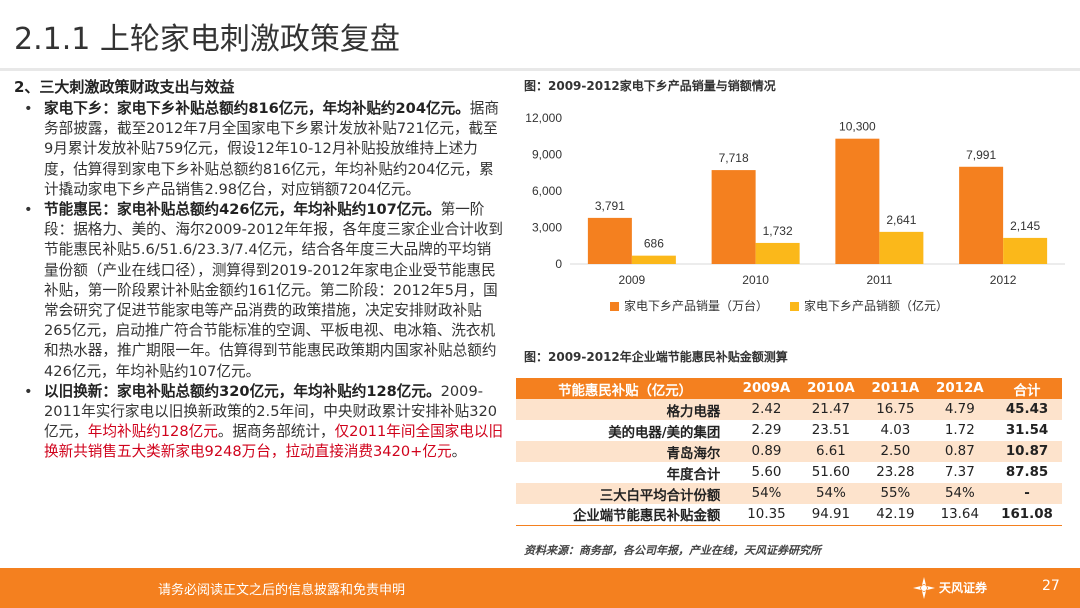 Image resolution: width=1080 pixels, height=608 pixels. Describe the element at coordinates (734, 158) in the screenshot. I see `data-label: 7,718` at that location.